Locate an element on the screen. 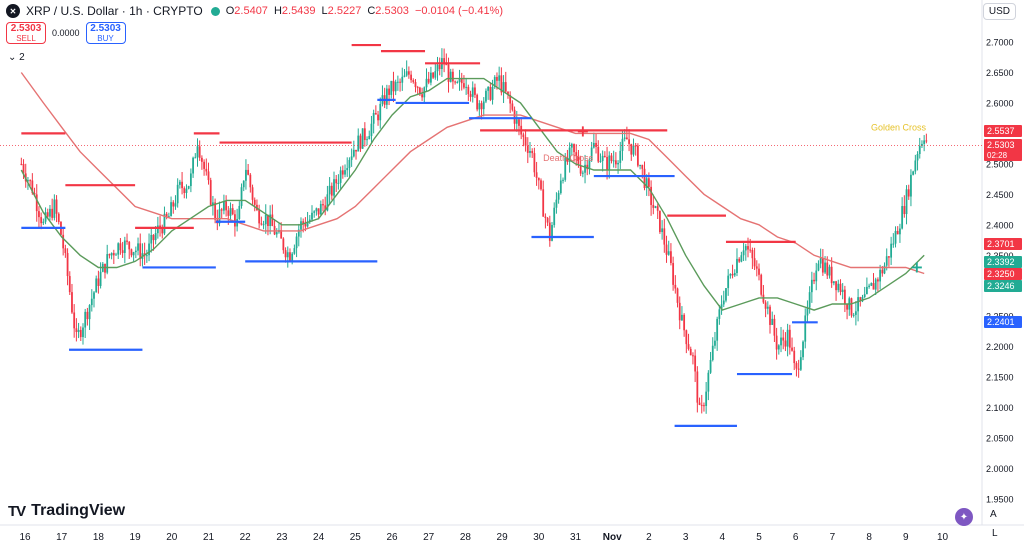 The width and height of the screenshot is (1024, 545). tradingview-brand: TV TradingView is located at coordinates (66, 511).